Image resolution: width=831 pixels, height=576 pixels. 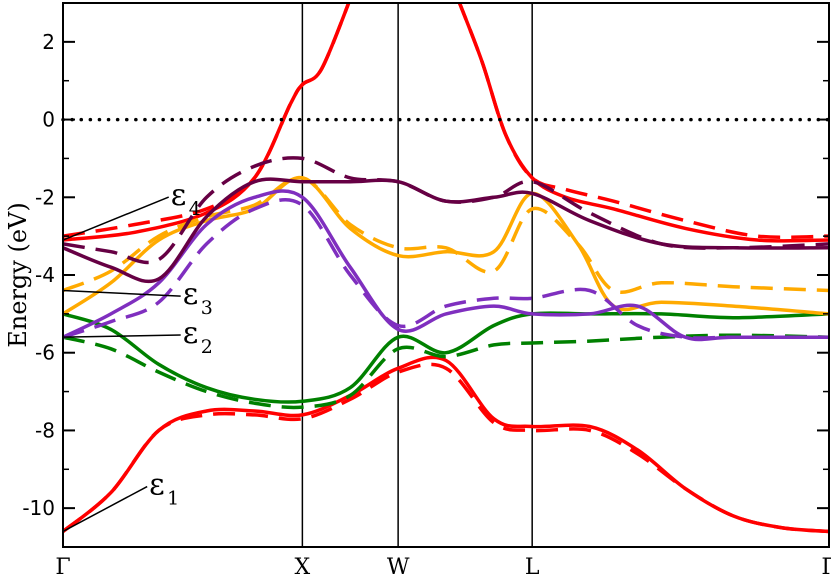 I want to click on y-tick-label: 2, so click(x=48, y=42).